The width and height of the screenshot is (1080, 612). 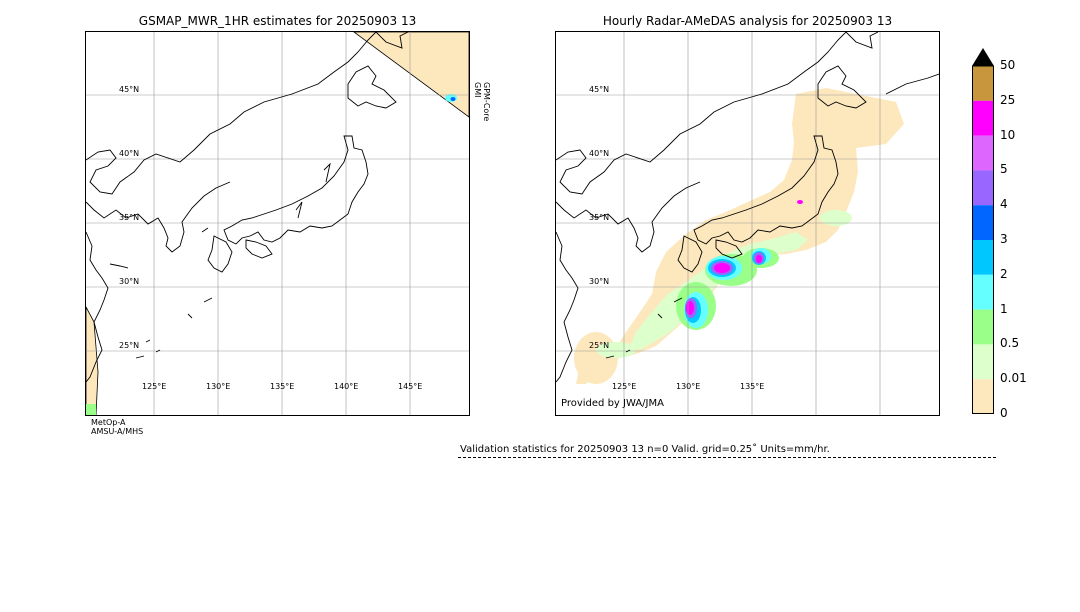 What do you see at coordinates (410, 386) in the screenshot?
I see `left-lon-label: 145°E` at bounding box center [410, 386].